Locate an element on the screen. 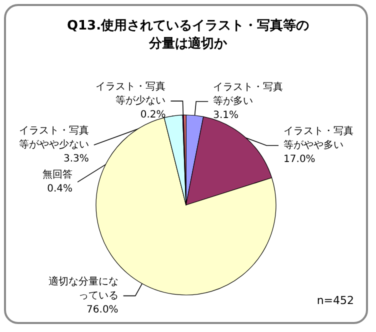 The height and width of the screenshot is (332, 376). chart-title: Q13.使用されているイラスト・写真等の分量は適切か is located at coordinates (188, 35).